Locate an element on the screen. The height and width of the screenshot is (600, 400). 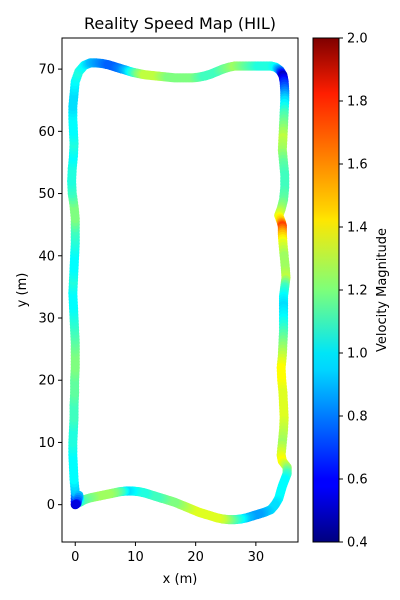
colorbar-tick-label: 2.0 is located at coordinates (357, 39).